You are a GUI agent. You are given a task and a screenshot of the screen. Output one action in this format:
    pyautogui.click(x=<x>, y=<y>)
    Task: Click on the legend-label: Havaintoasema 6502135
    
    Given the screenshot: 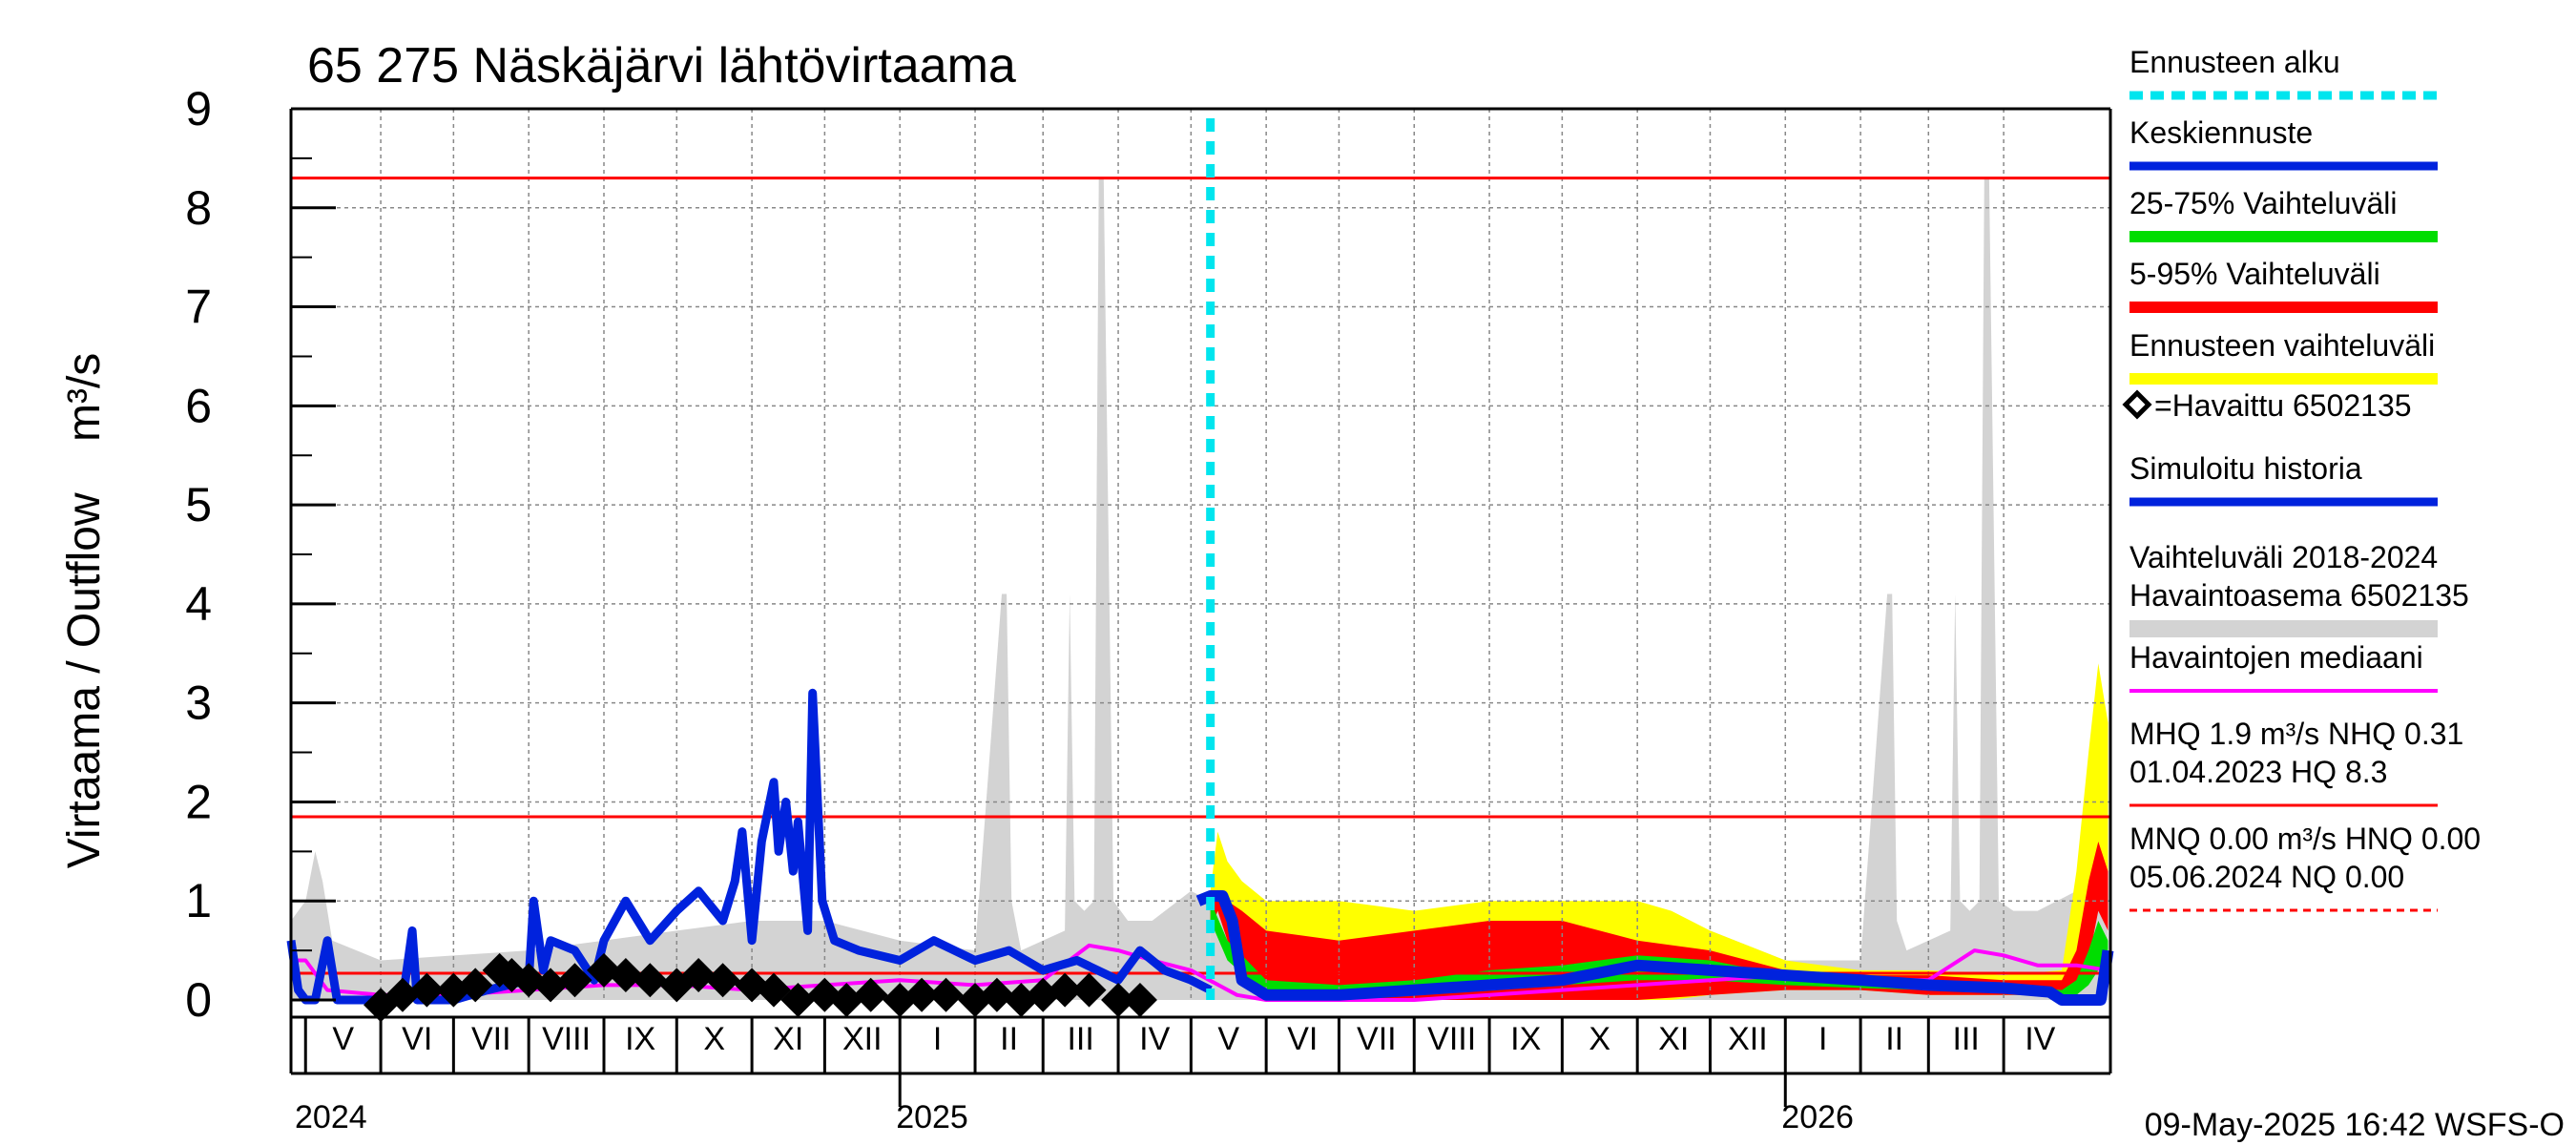 What is the action you would take?
    pyautogui.click(x=2299, y=596)
    